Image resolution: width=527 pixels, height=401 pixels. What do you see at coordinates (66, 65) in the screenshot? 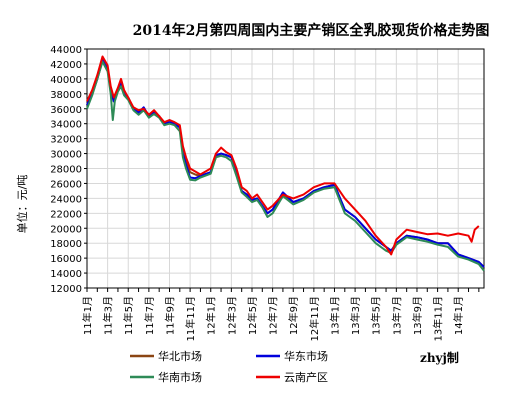
I see `y-tick-label: 42000` at bounding box center [66, 65].